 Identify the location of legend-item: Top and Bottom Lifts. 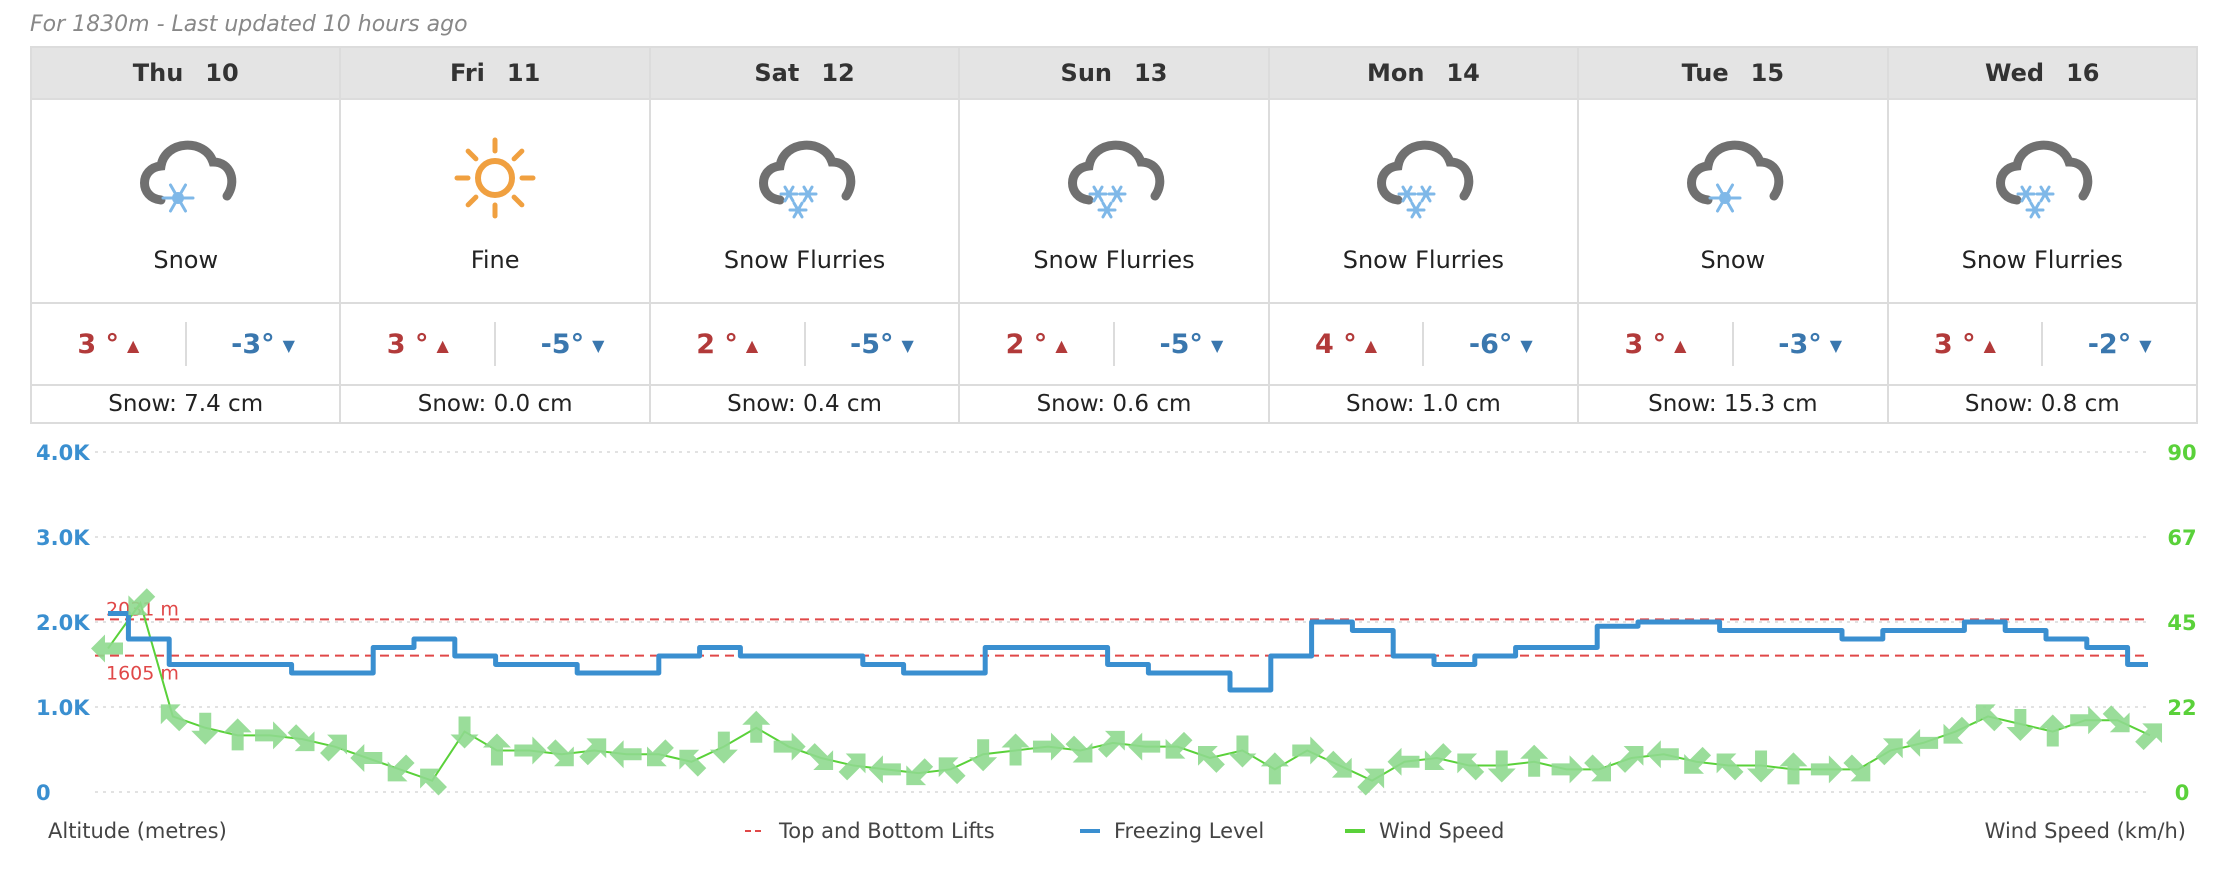
(870, 831).